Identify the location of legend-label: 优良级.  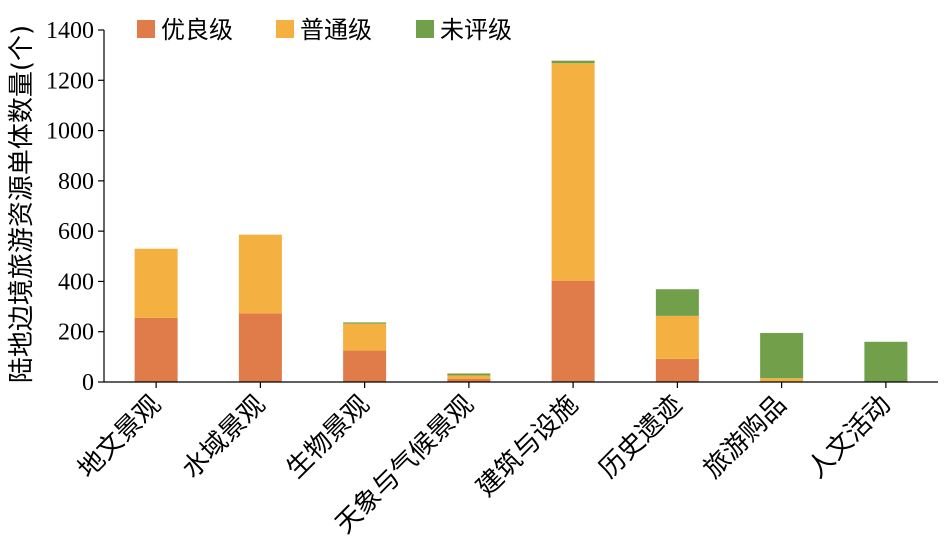
(197, 30).